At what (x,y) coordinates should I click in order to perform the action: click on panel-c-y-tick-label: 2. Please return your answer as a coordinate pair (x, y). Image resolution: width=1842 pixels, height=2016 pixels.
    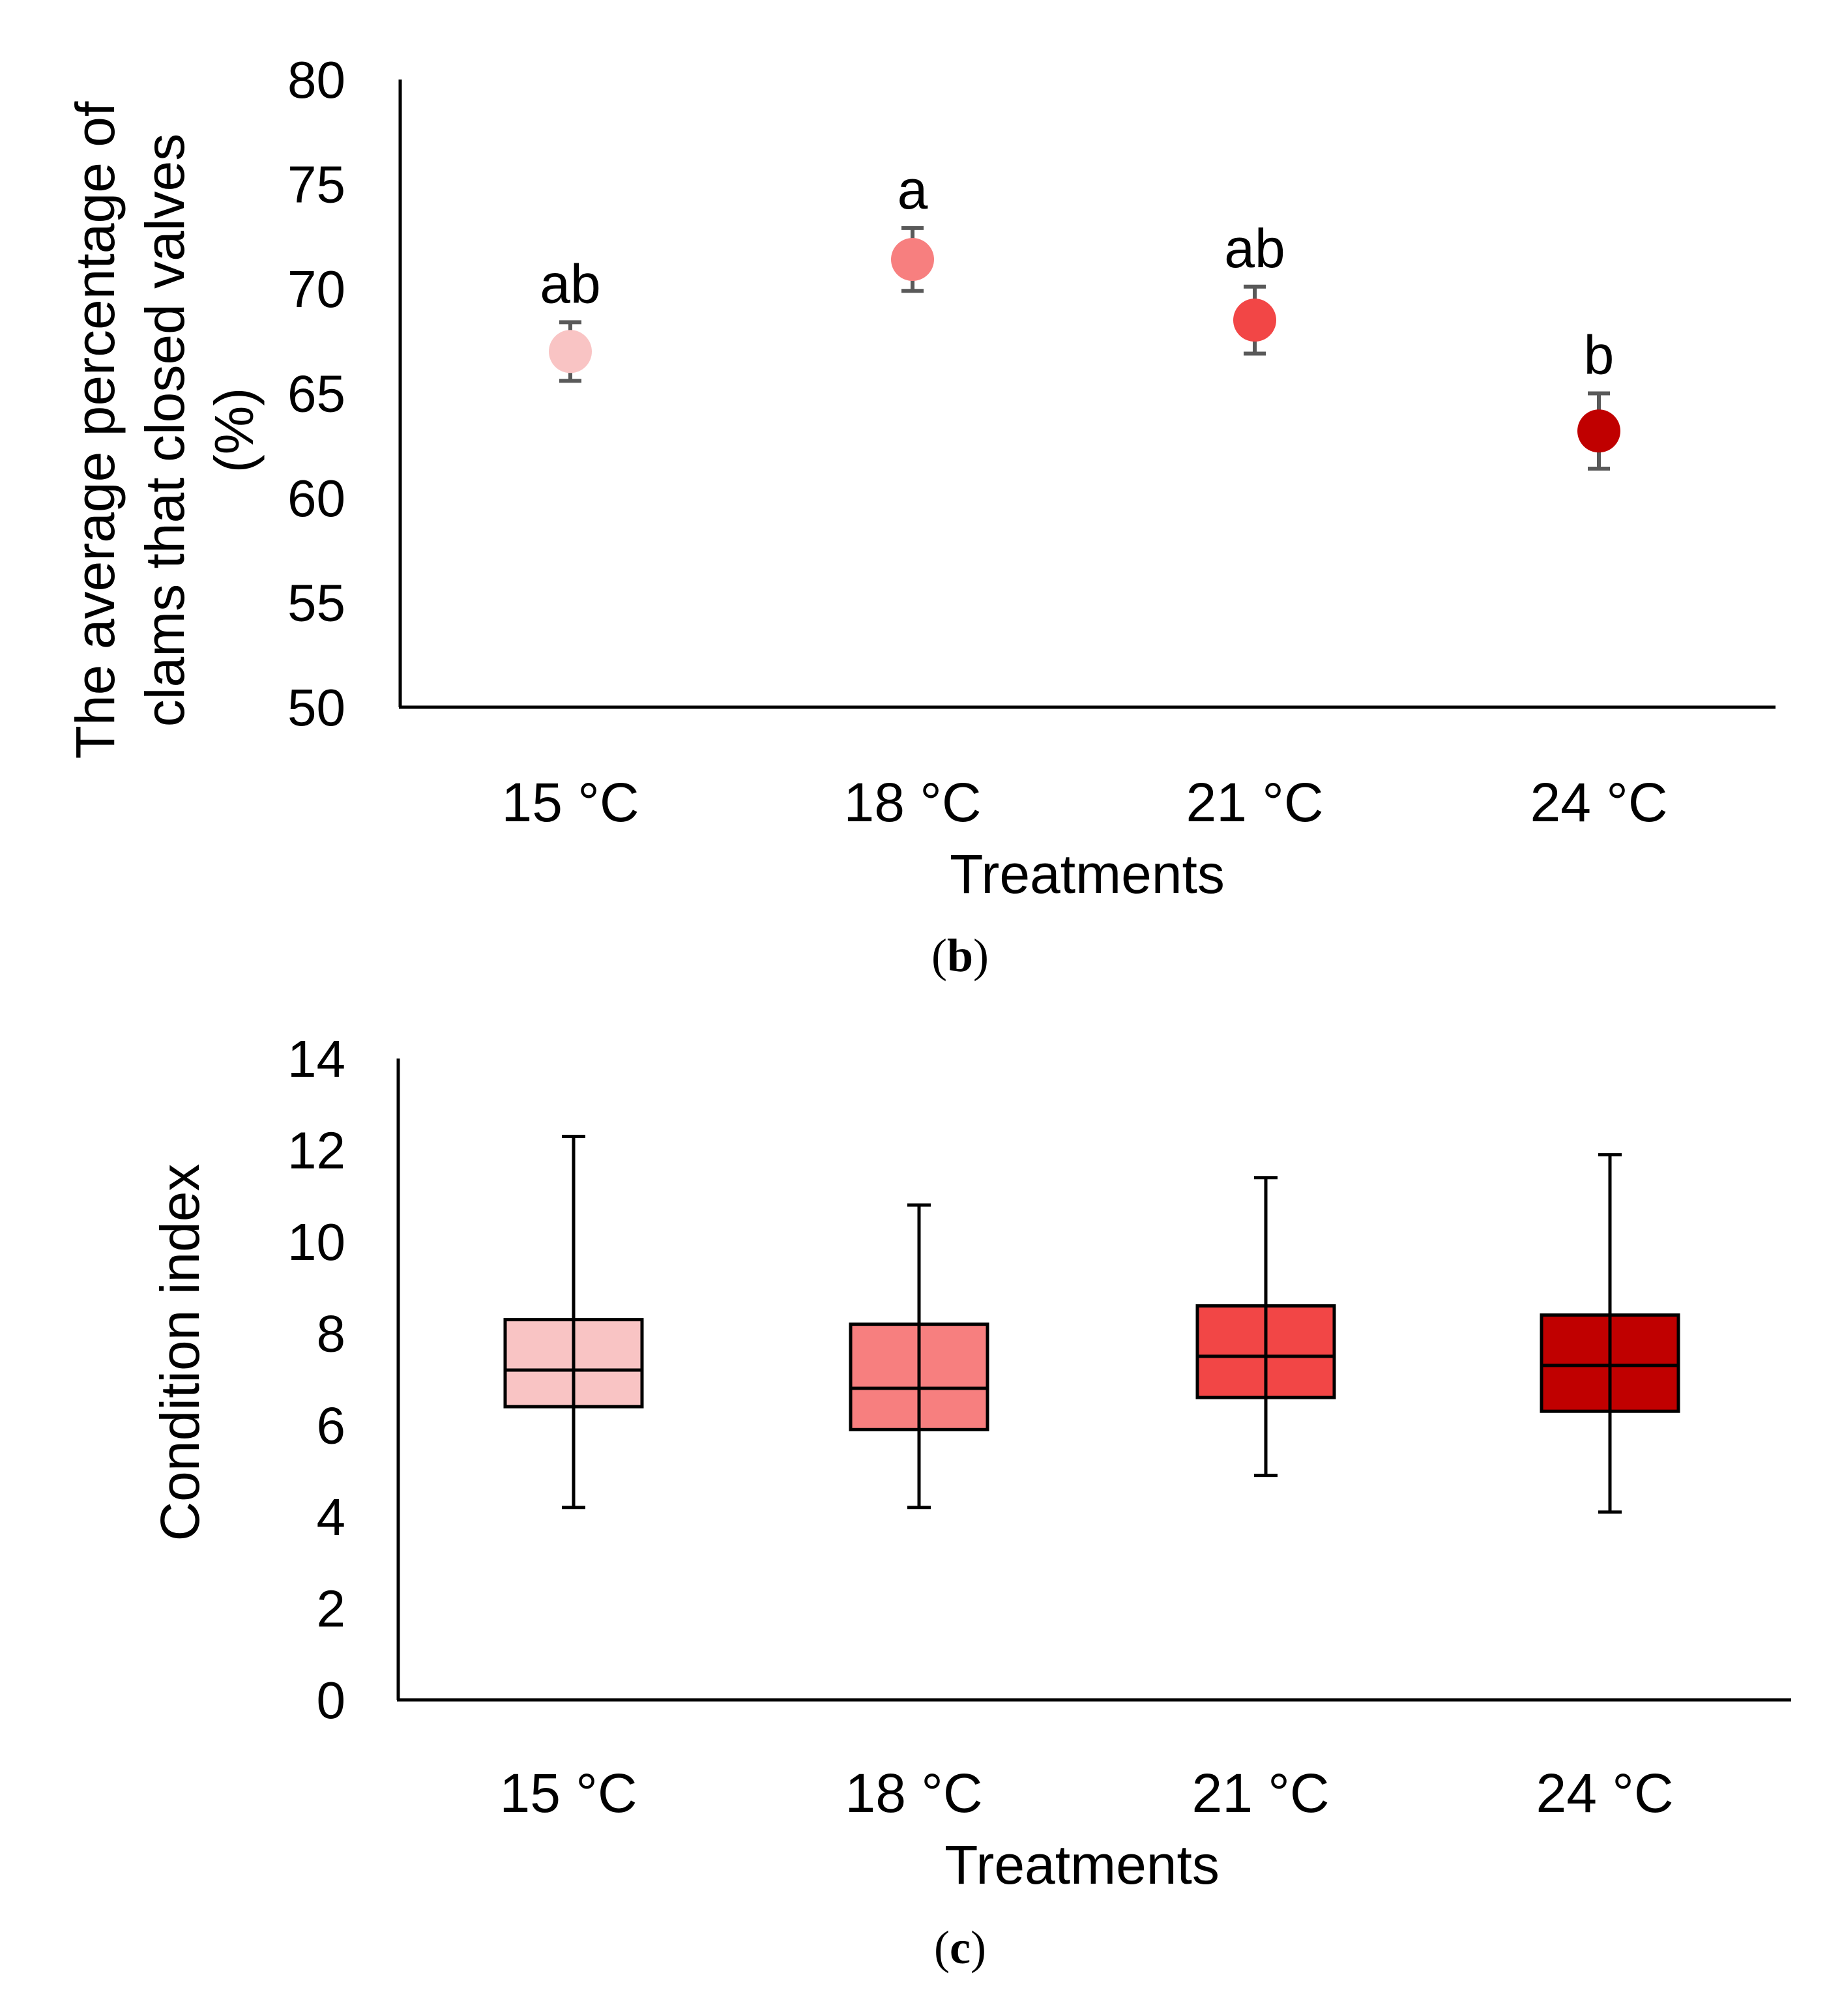
    Looking at the image, I should click on (331, 1608).